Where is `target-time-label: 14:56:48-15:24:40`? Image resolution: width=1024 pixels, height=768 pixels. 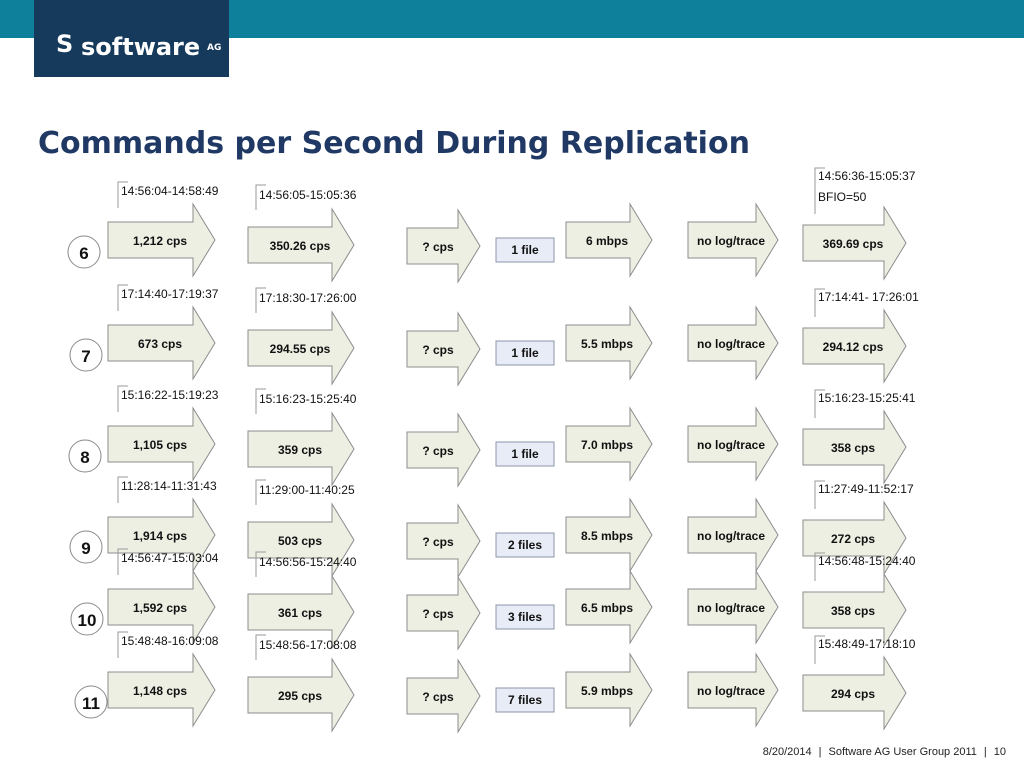
target-time-label: 14:56:48-15:24:40 is located at coordinates (867, 561).